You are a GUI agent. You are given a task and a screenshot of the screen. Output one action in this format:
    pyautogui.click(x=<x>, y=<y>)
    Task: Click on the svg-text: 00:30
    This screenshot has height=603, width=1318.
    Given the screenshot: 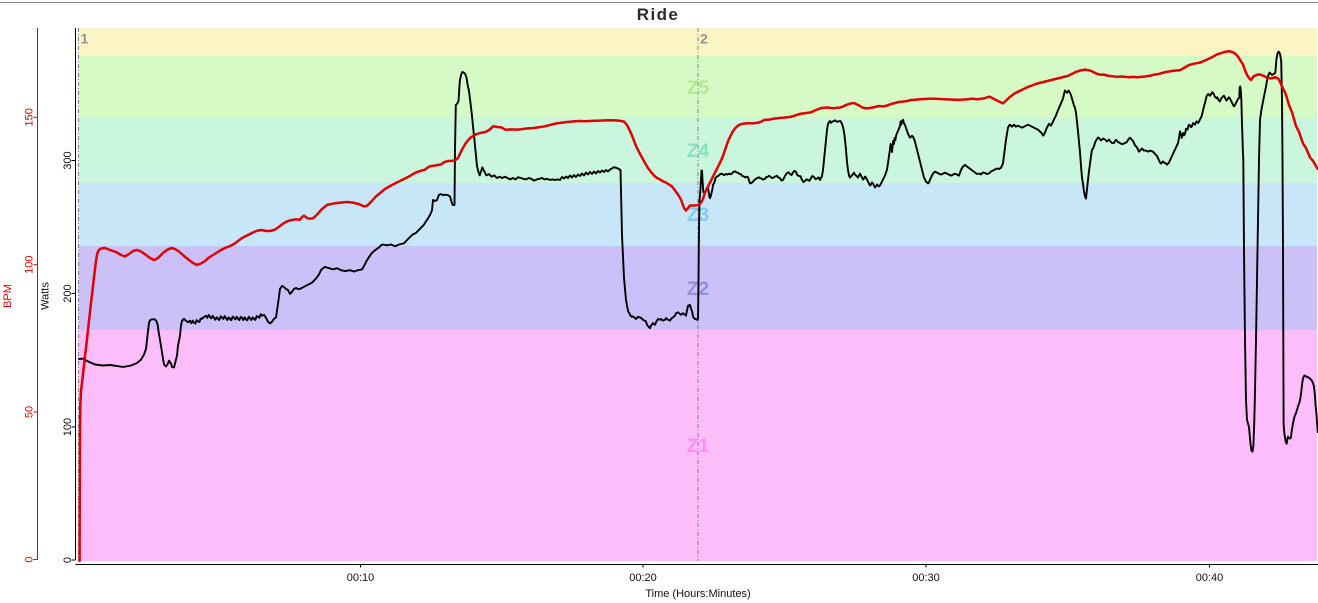 What is the action you would take?
    pyautogui.click(x=926, y=578)
    